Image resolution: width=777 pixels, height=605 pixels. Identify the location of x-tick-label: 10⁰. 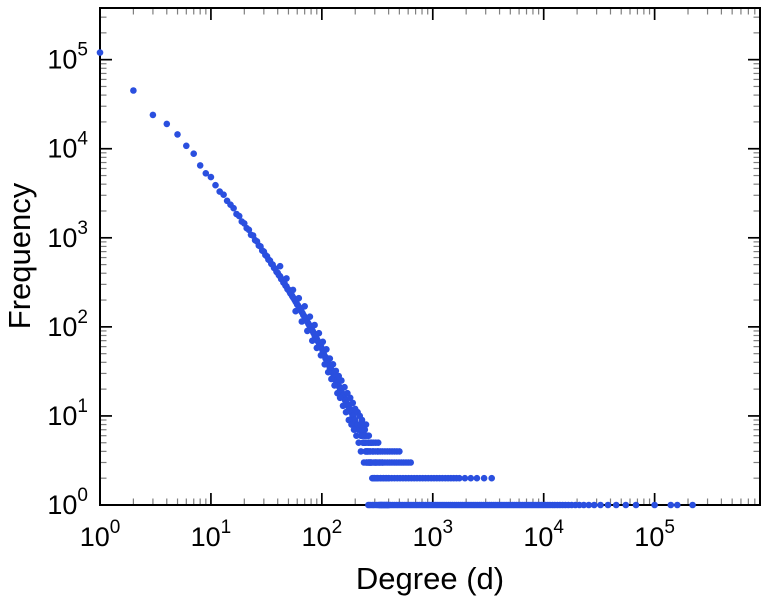
(100, 534).